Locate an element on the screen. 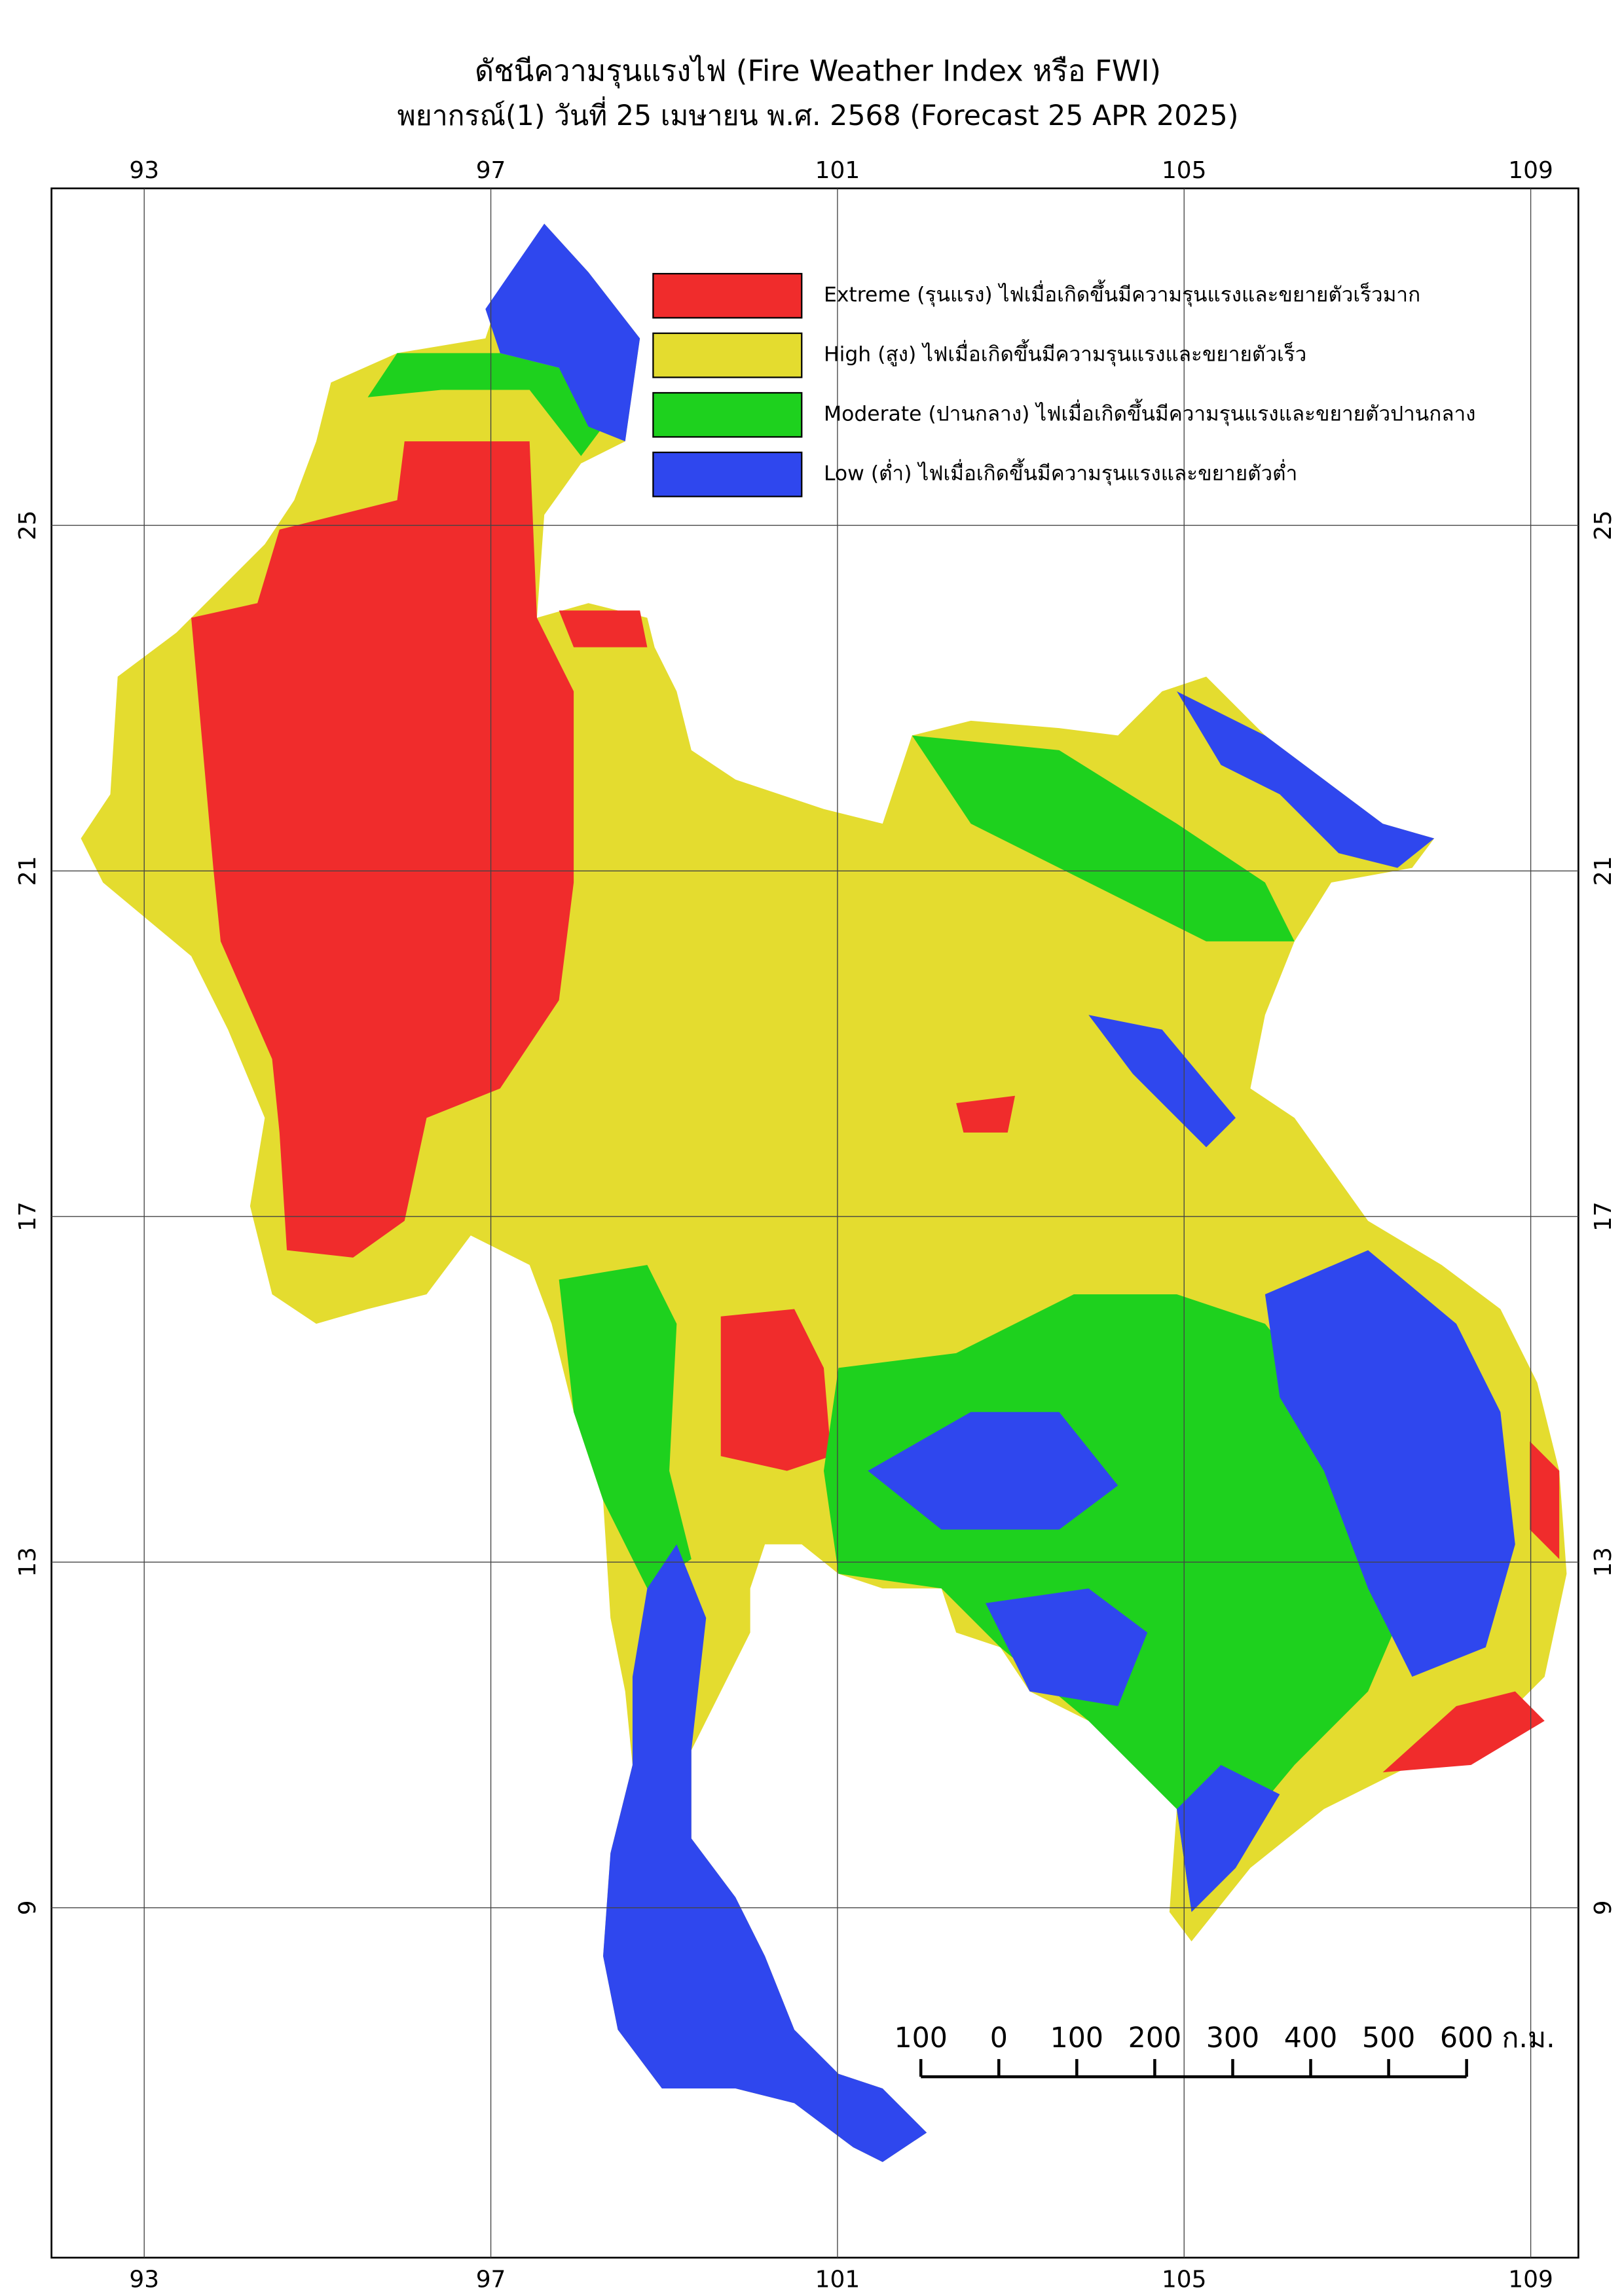 This screenshot has height=2296, width=1624. scale-label: 500 is located at coordinates (1388, 2038).